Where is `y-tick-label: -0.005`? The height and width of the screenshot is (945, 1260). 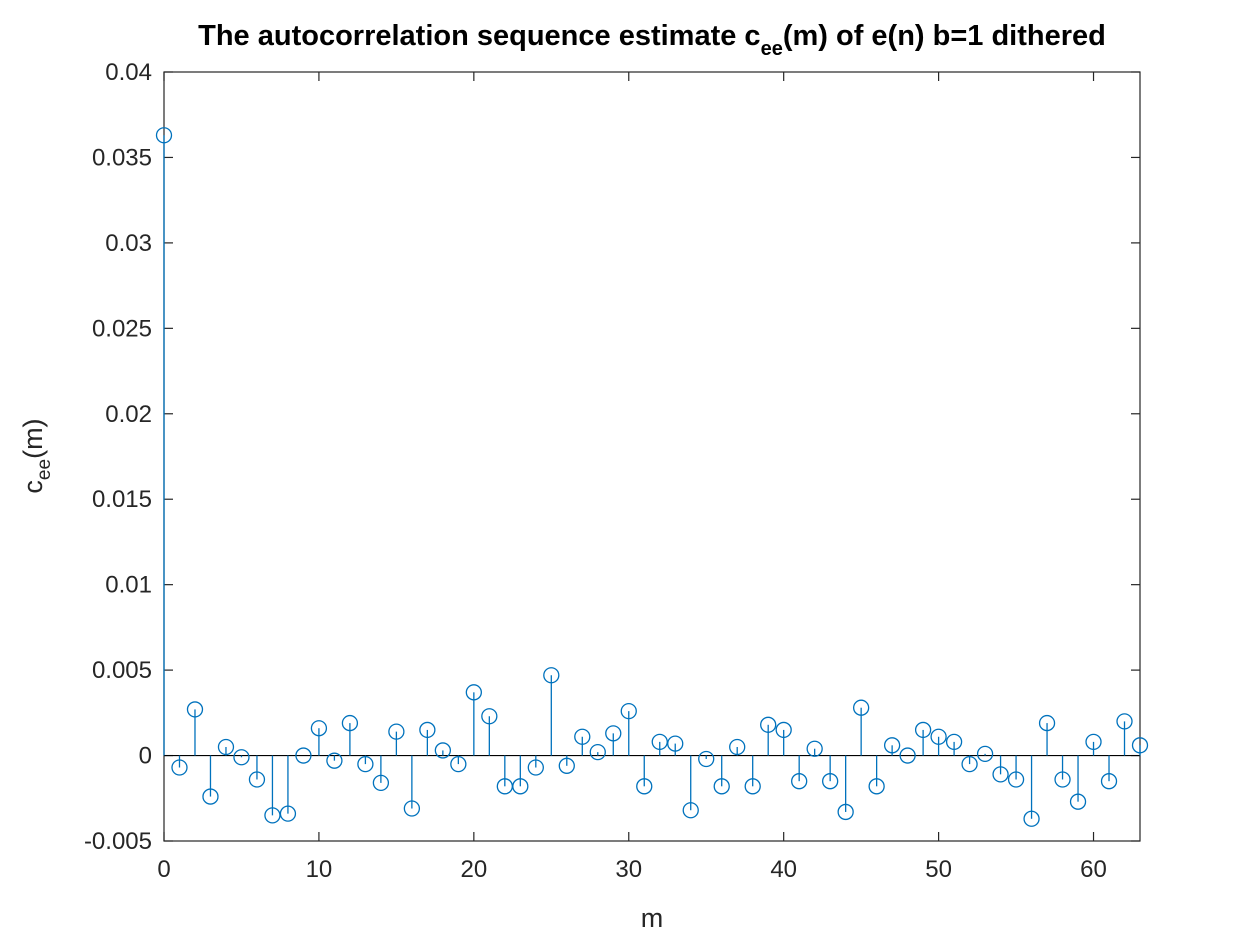
y-tick-label: -0.005 is located at coordinates (118, 841).